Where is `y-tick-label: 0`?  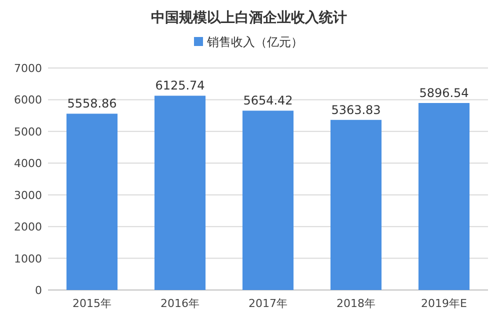
y-tick-label: 0 is located at coordinates (38, 290).